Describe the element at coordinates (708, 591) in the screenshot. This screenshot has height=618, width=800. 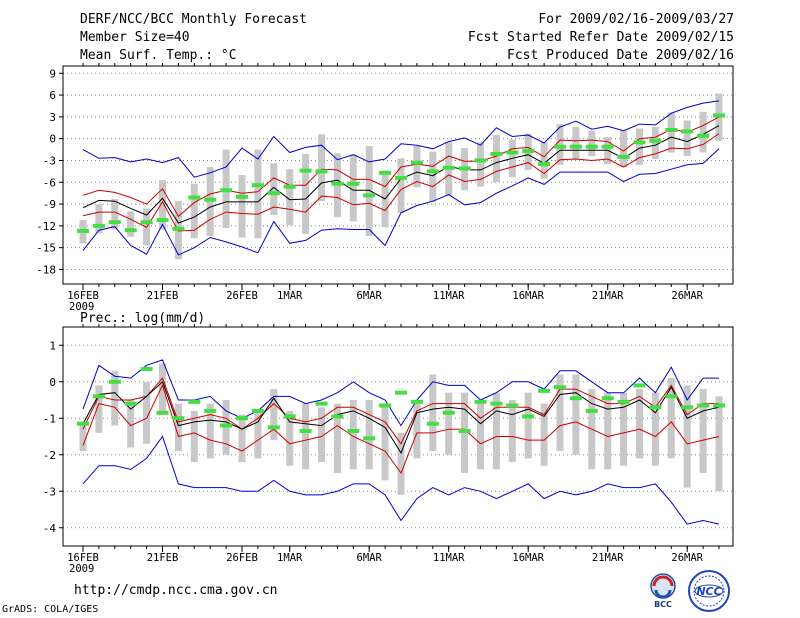
I see `svg-text: NCC` at that location.